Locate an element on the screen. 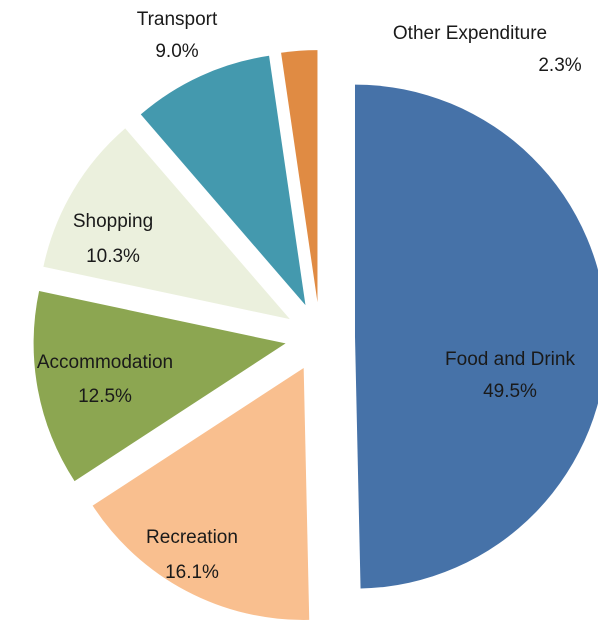  slice-value-label: 2.3% is located at coordinates (559, 65).